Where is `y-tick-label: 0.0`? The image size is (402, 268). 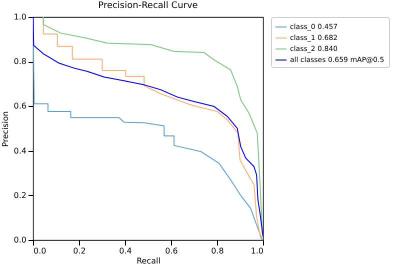 y-tick-label: 0.0 is located at coordinates (20, 240).